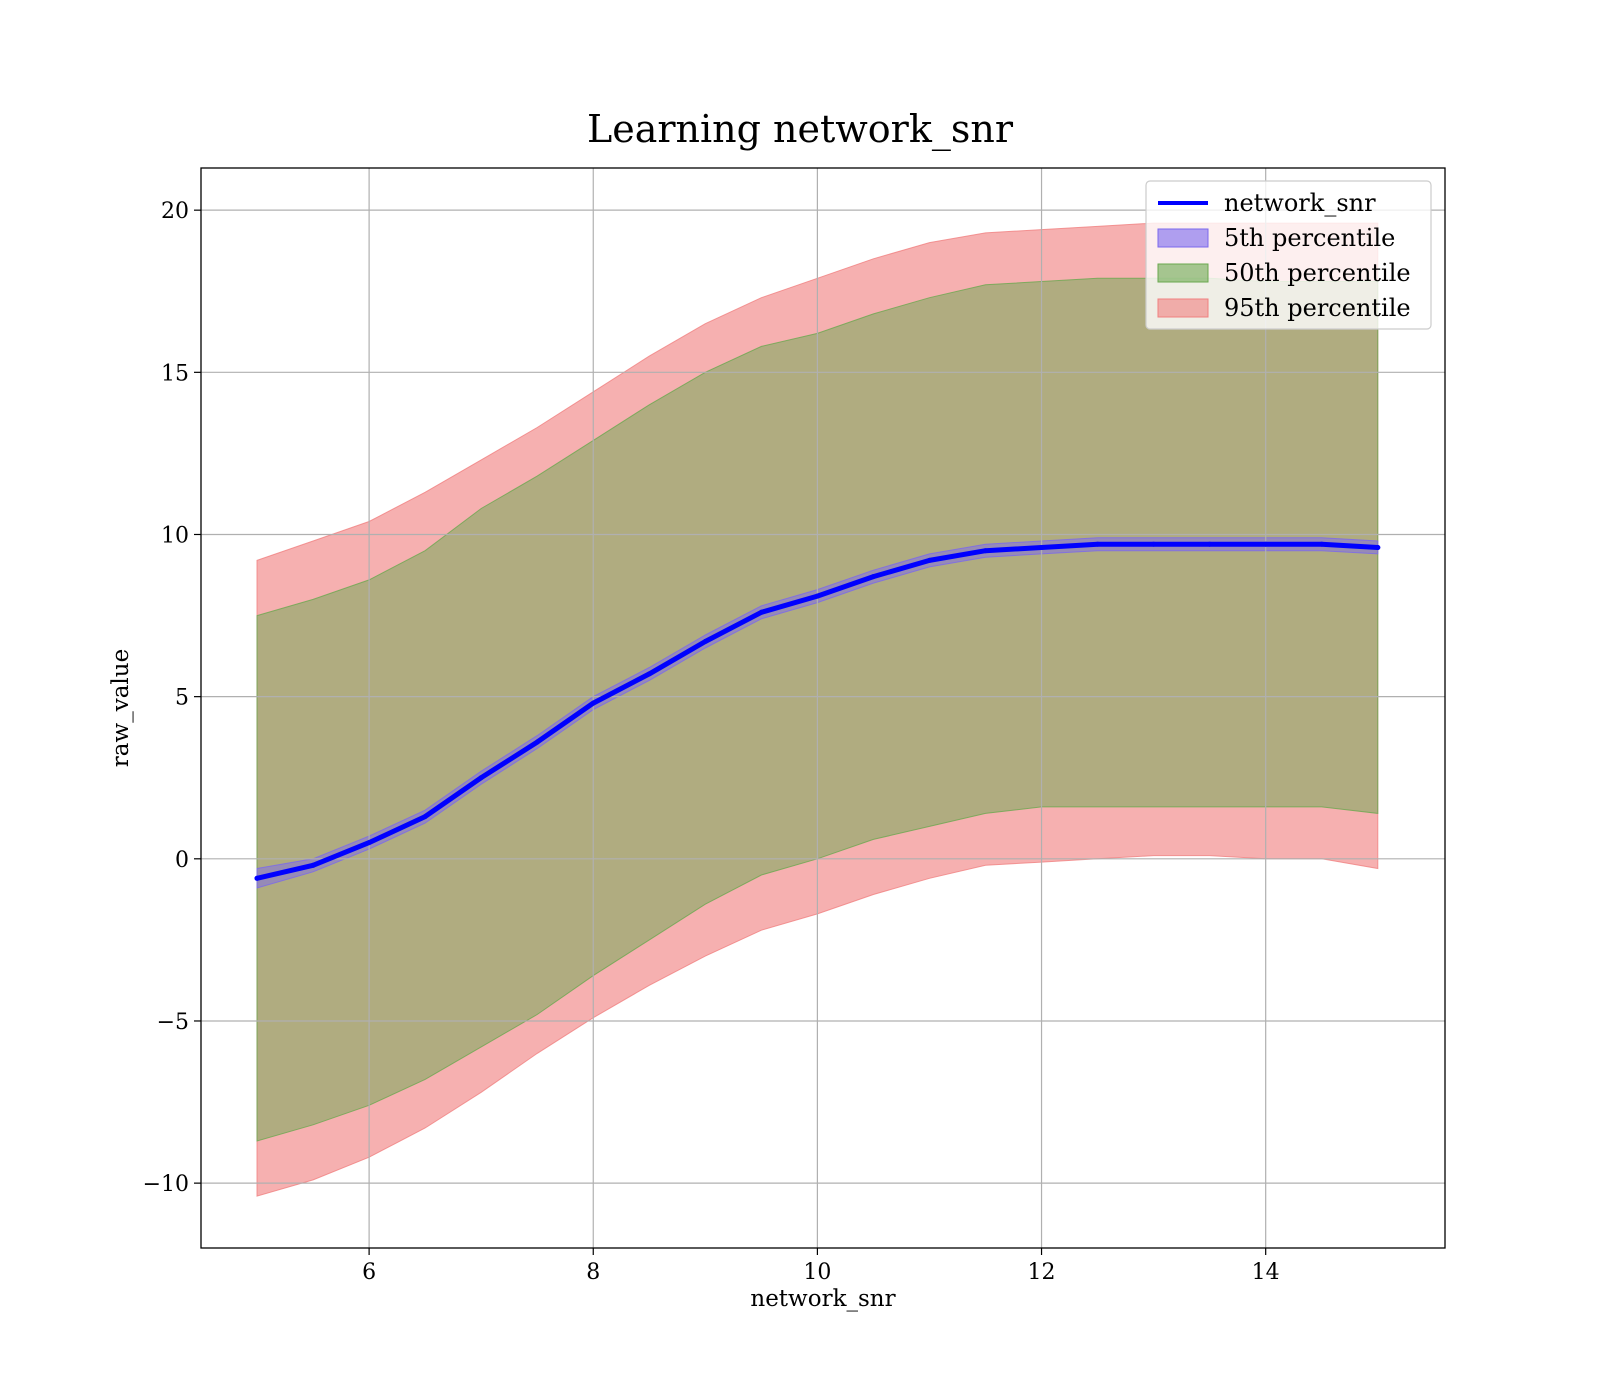 This screenshot has height=1400, width=1600. I want to click on y-tick-label: −5, so click(173, 1022).